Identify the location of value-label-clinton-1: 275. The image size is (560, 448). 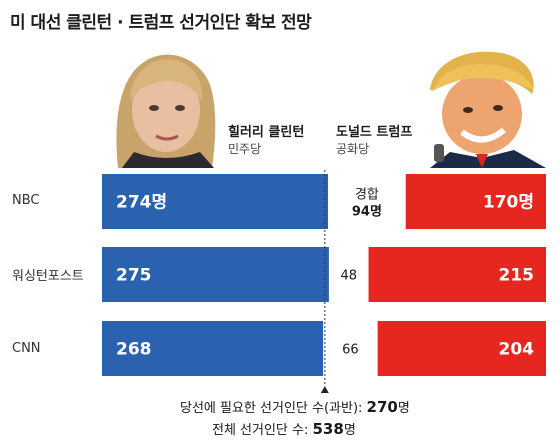
(134, 276).